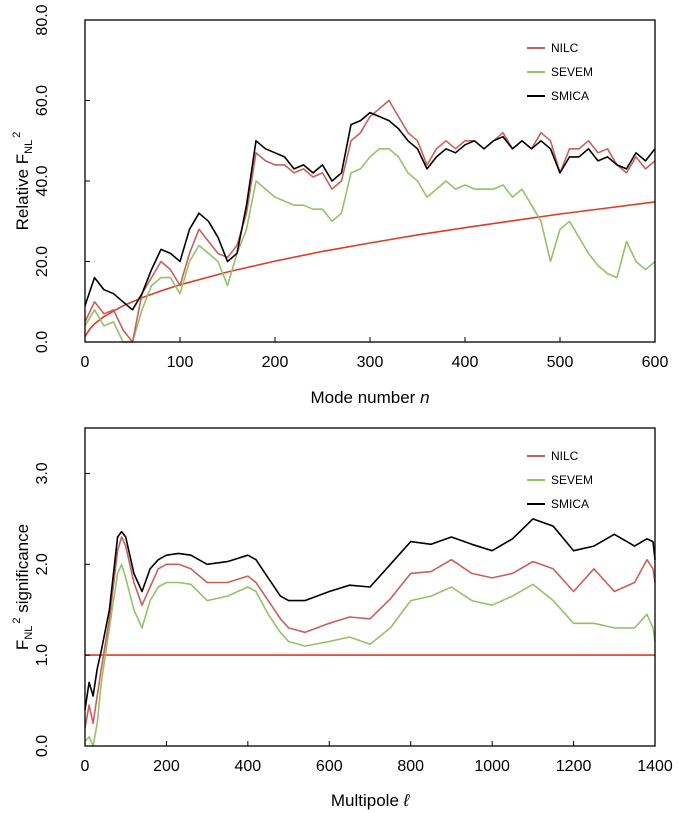 This screenshot has width=697, height=813. What do you see at coordinates (655, 766) in the screenshot?
I see `bottom-x-tick-label: 1400` at bounding box center [655, 766].